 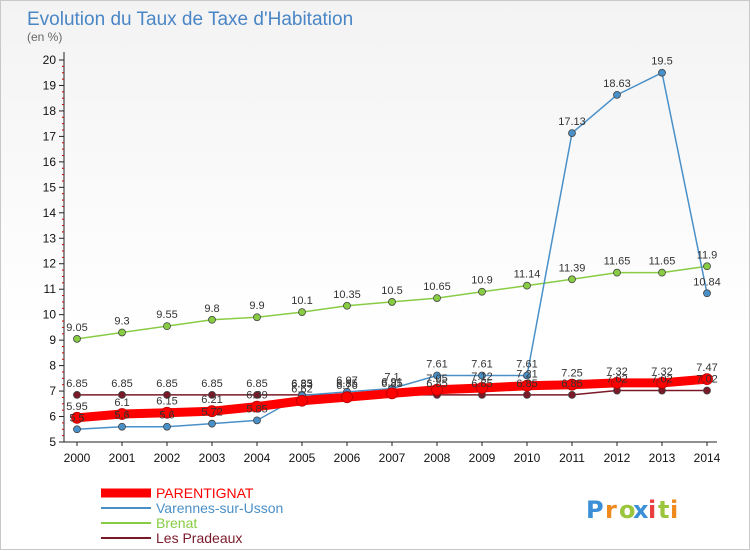 I want to click on x-tick-label: 2005, so click(x=302, y=458).